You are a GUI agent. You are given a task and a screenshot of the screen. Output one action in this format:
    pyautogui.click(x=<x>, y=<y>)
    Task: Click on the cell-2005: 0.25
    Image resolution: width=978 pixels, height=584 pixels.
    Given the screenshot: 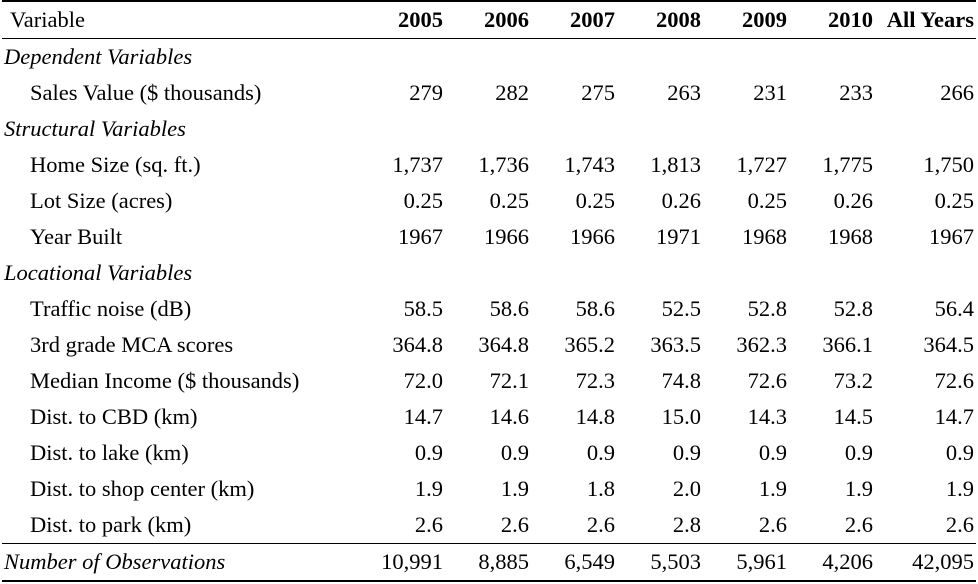 What is the action you would take?
    pyautogui.click(x=423, y=200)
    